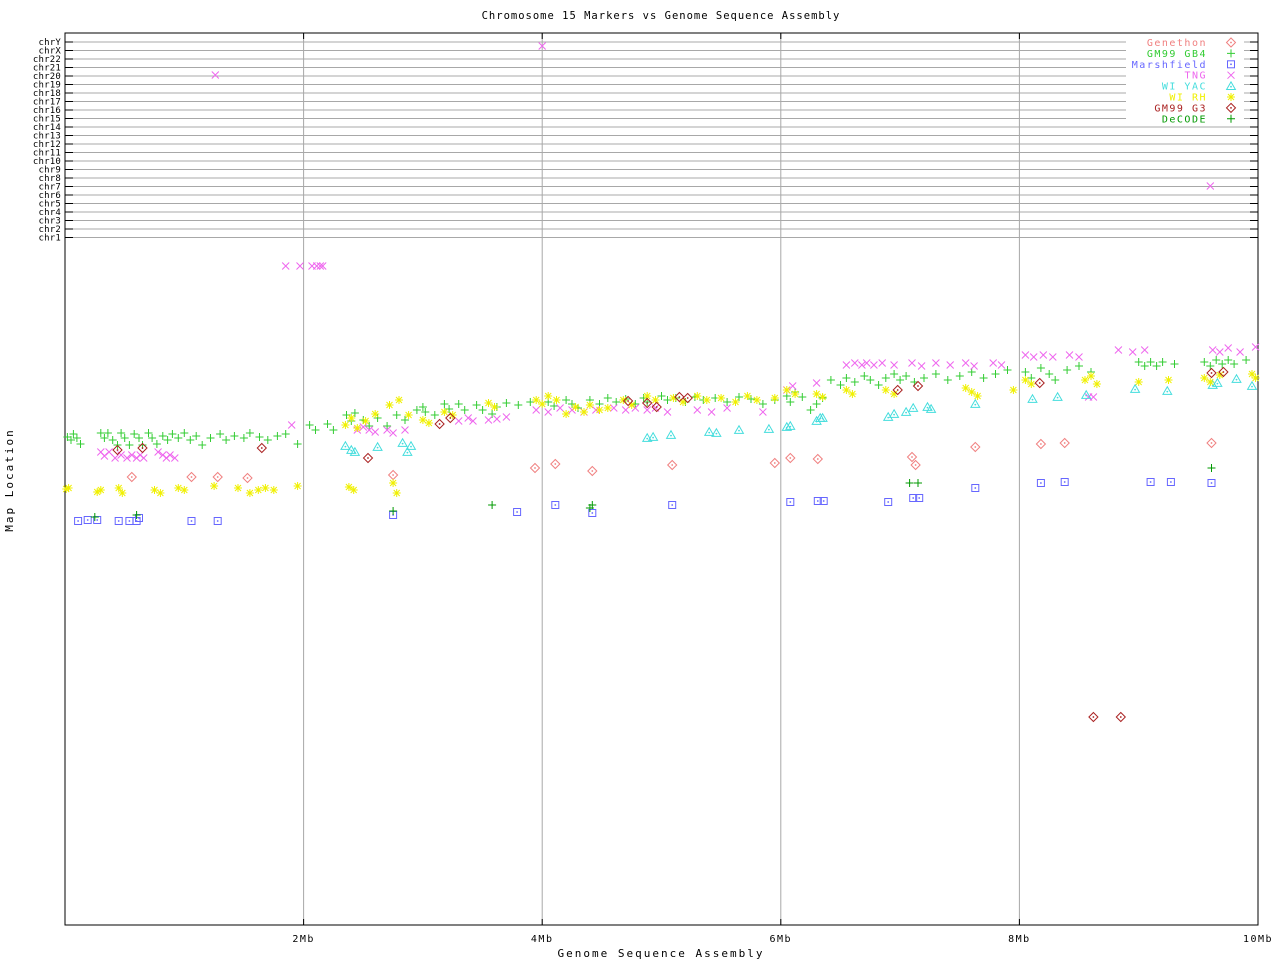 Image resolution: width=1280 pixels, height=960 pixels. I want to click on chr-label: chr22, so click(47, 60).